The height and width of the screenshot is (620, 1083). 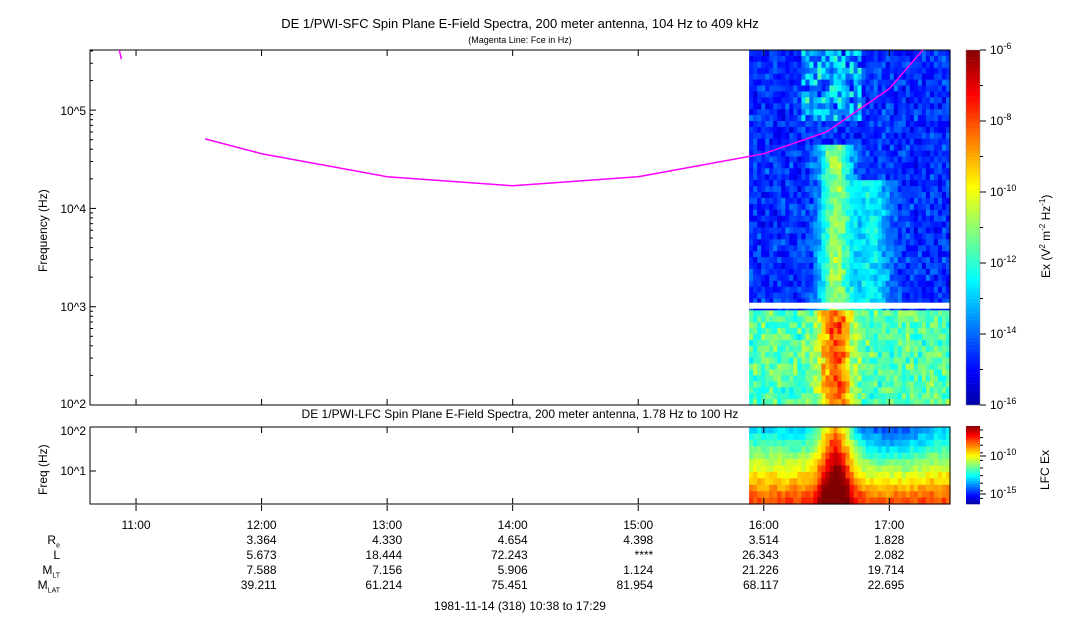 What do you see at coordinates (73, 307) in the screenshot?
I see `sfc-y-tick-label: 10^3` at bounding box center [73, 307].